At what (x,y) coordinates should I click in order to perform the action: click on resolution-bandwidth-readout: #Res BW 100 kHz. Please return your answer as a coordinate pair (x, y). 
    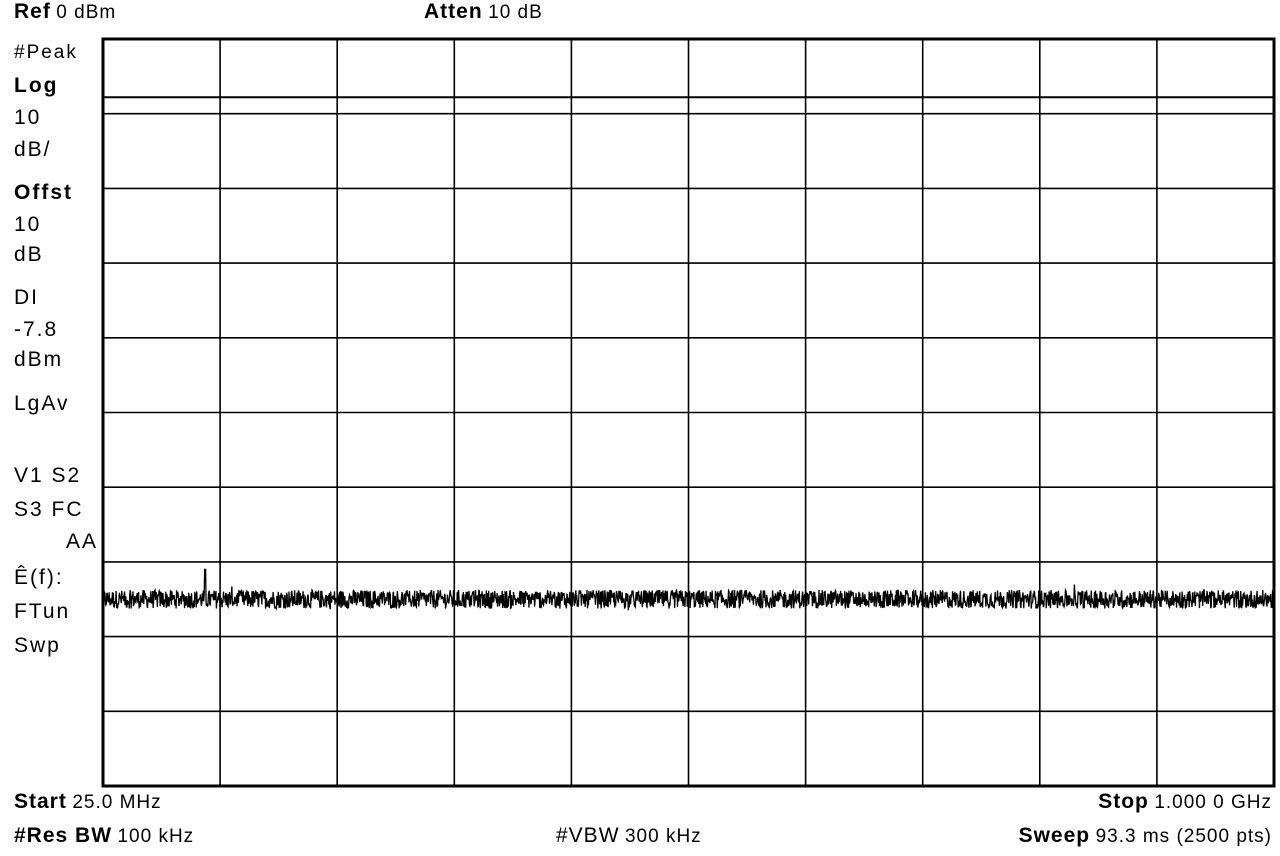
    Looking at the image, I should click on (104, 836).